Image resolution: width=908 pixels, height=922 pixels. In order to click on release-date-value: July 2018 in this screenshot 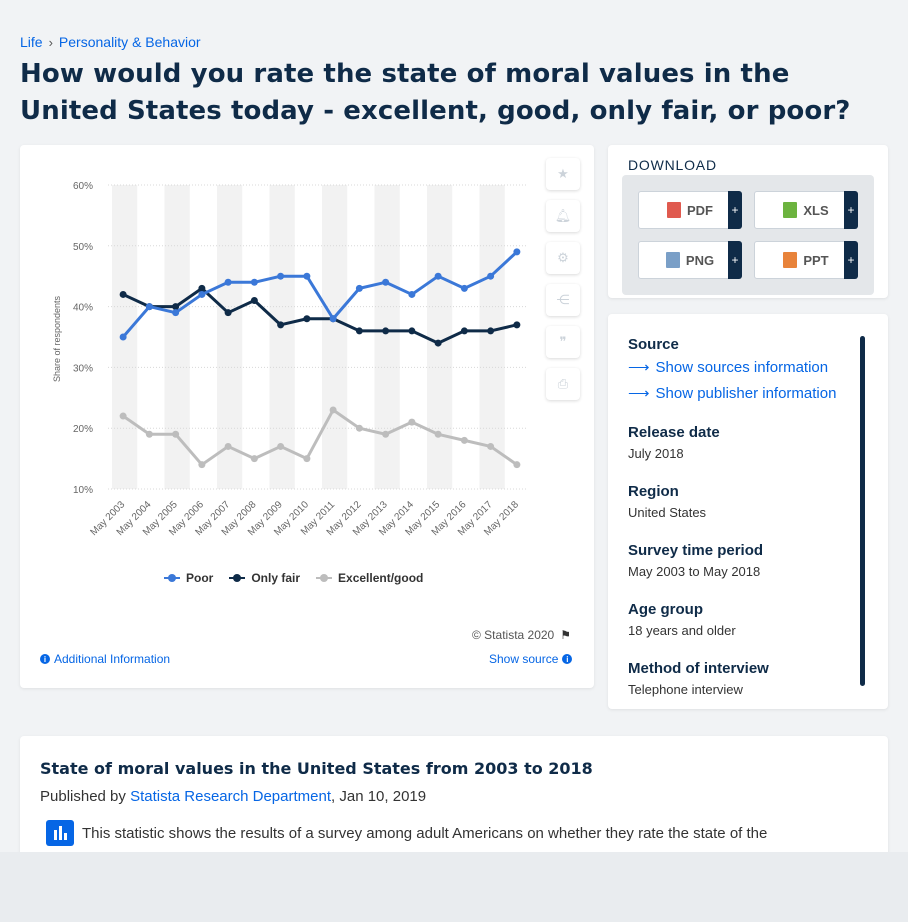, I will do `click(656, 453)`.